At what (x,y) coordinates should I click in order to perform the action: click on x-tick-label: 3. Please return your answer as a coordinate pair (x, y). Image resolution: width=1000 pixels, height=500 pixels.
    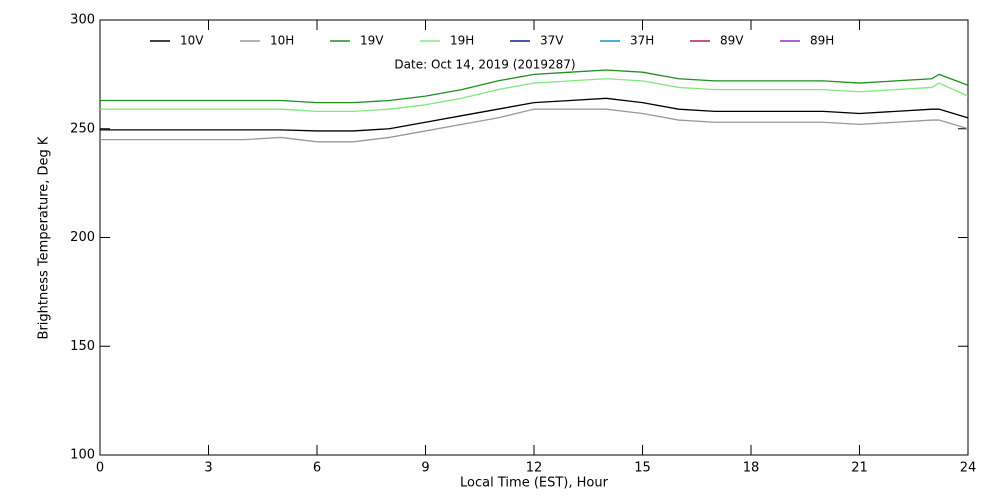
    Looking at the image, I should click on (208, 468).